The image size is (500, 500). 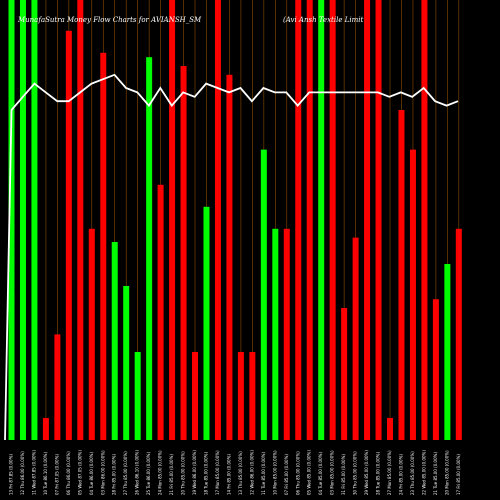 What do you see at coordinates (251, 472) in the screenshot?
I see `x-tick-label: 12 Wed 86.00 (0.00%)` at bounding box center [251, 472].